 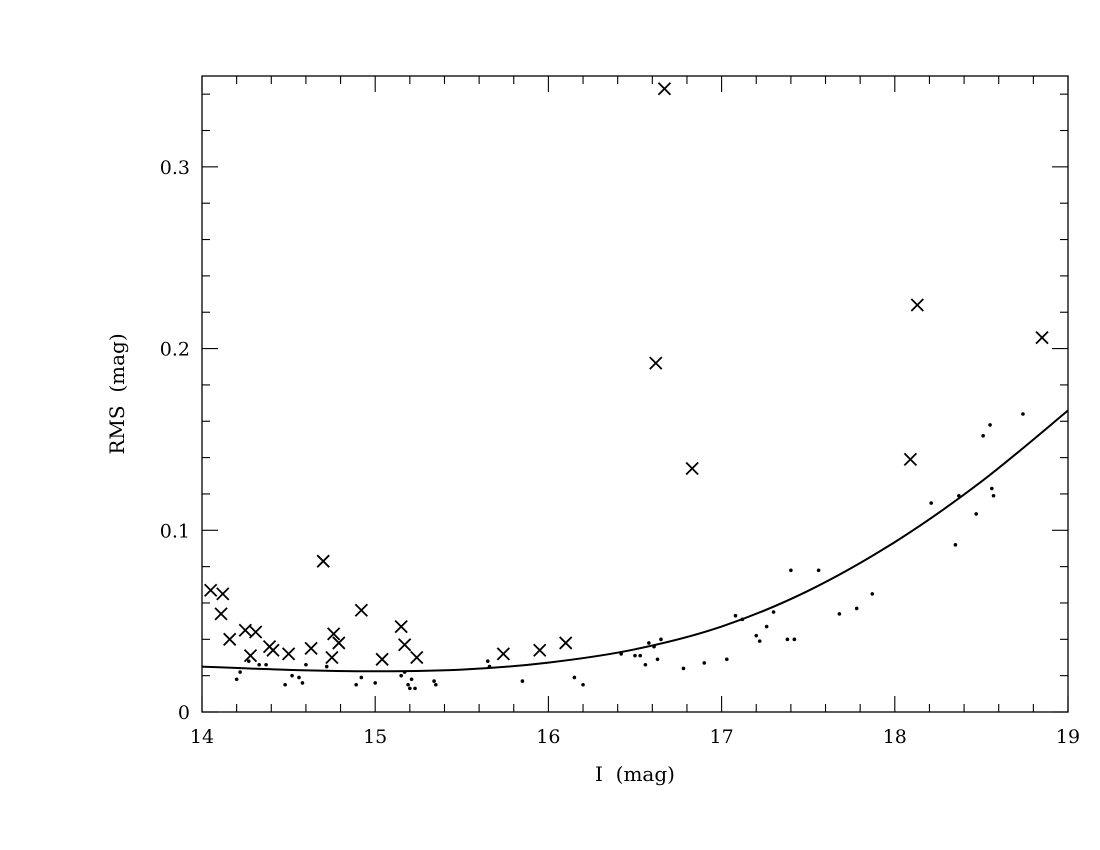 What do you see at coordinates (202, 737) in the screenshot?
I see `x-tick-label: 14` at bounding box center [202, 737].